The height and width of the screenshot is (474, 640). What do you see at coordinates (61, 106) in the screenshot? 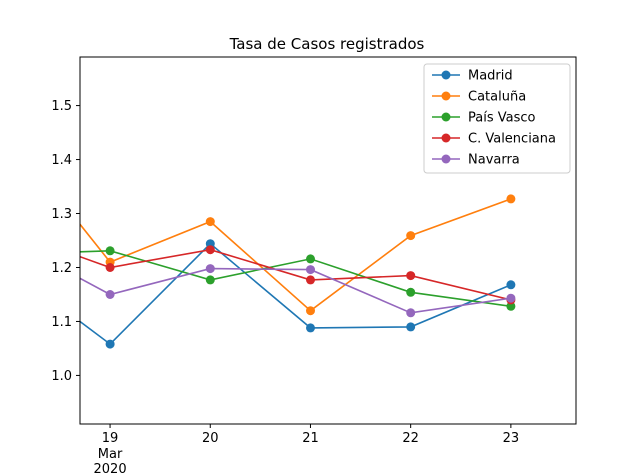
I see `y-tick-label: 1.5` at bounding box center [61, 106].